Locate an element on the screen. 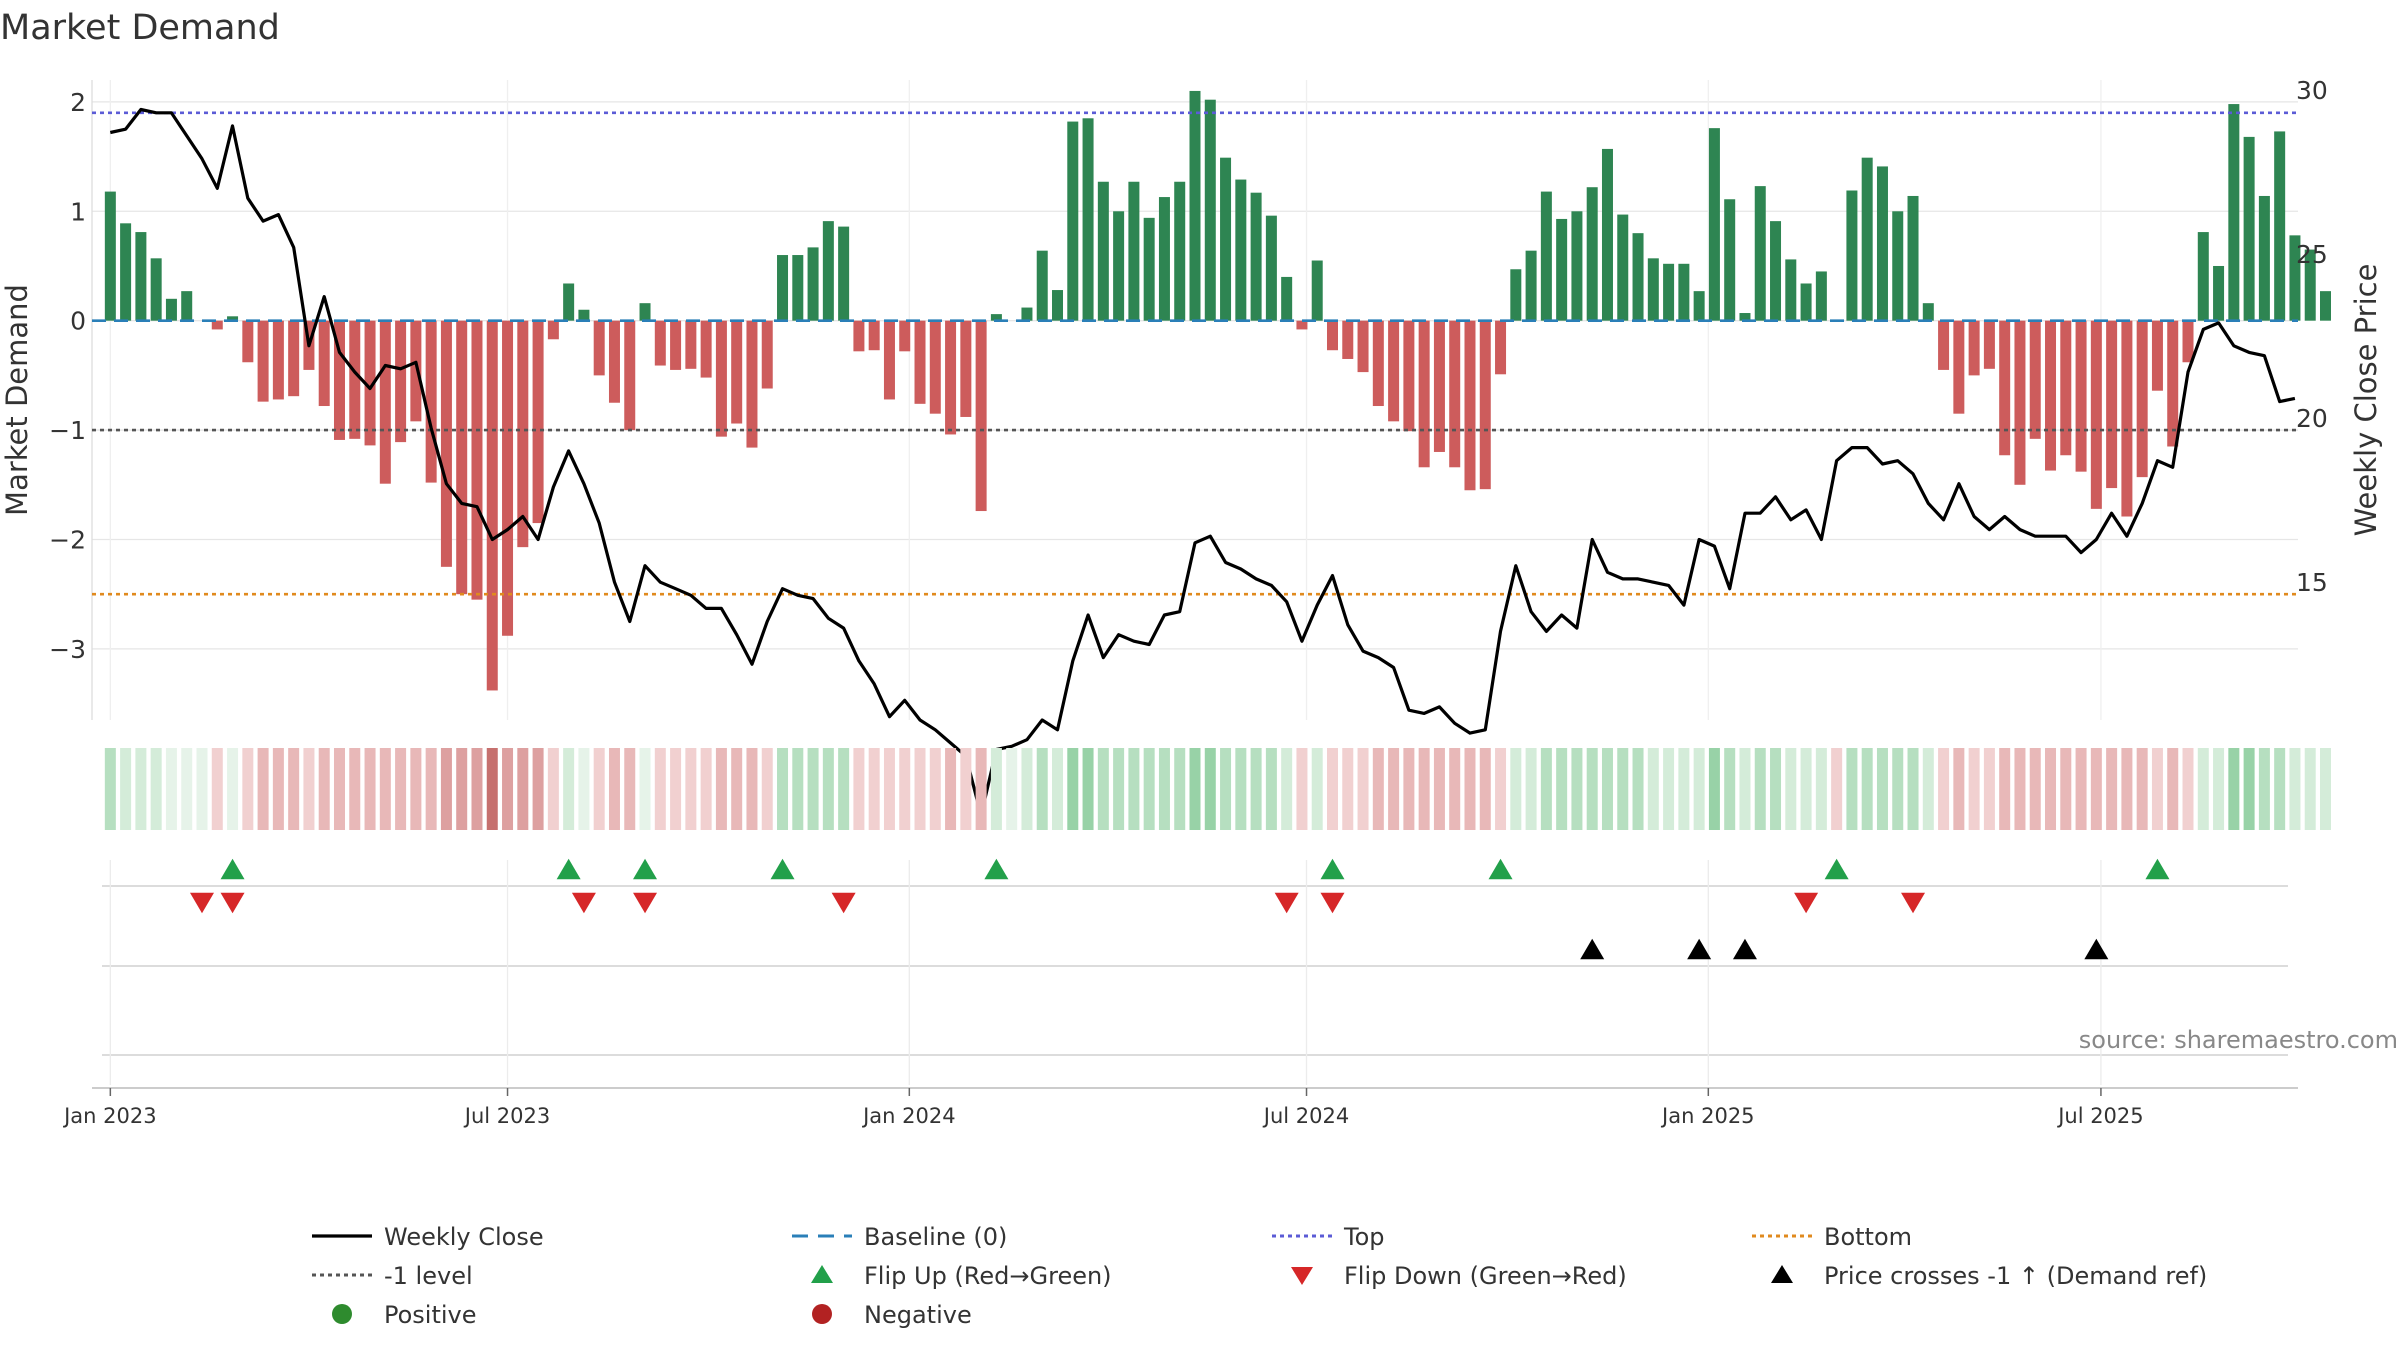  left-axis-ticks: 2 1 0 −1 −2 −3 is located at coordinates (67, 376).